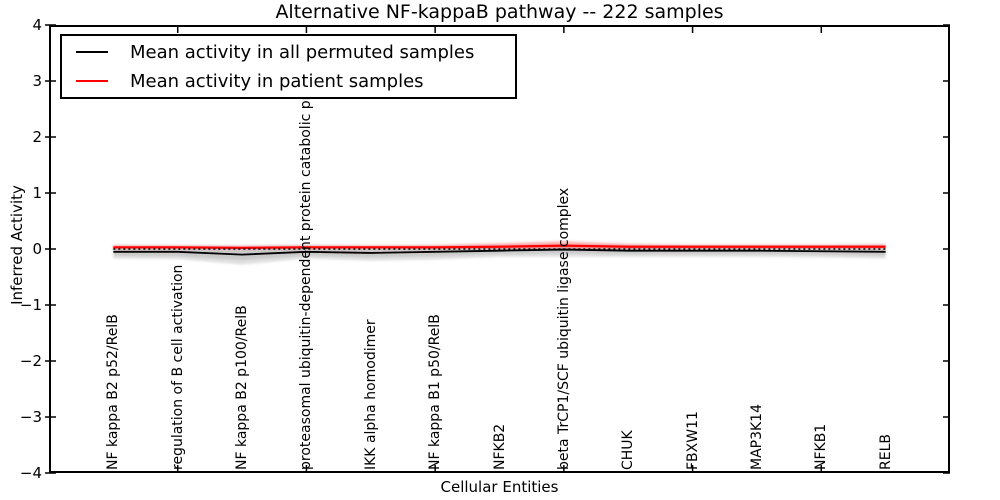 This screenshot has width=1000, height=500. I want to click on y-tick-label: 2, so click(37, 137).